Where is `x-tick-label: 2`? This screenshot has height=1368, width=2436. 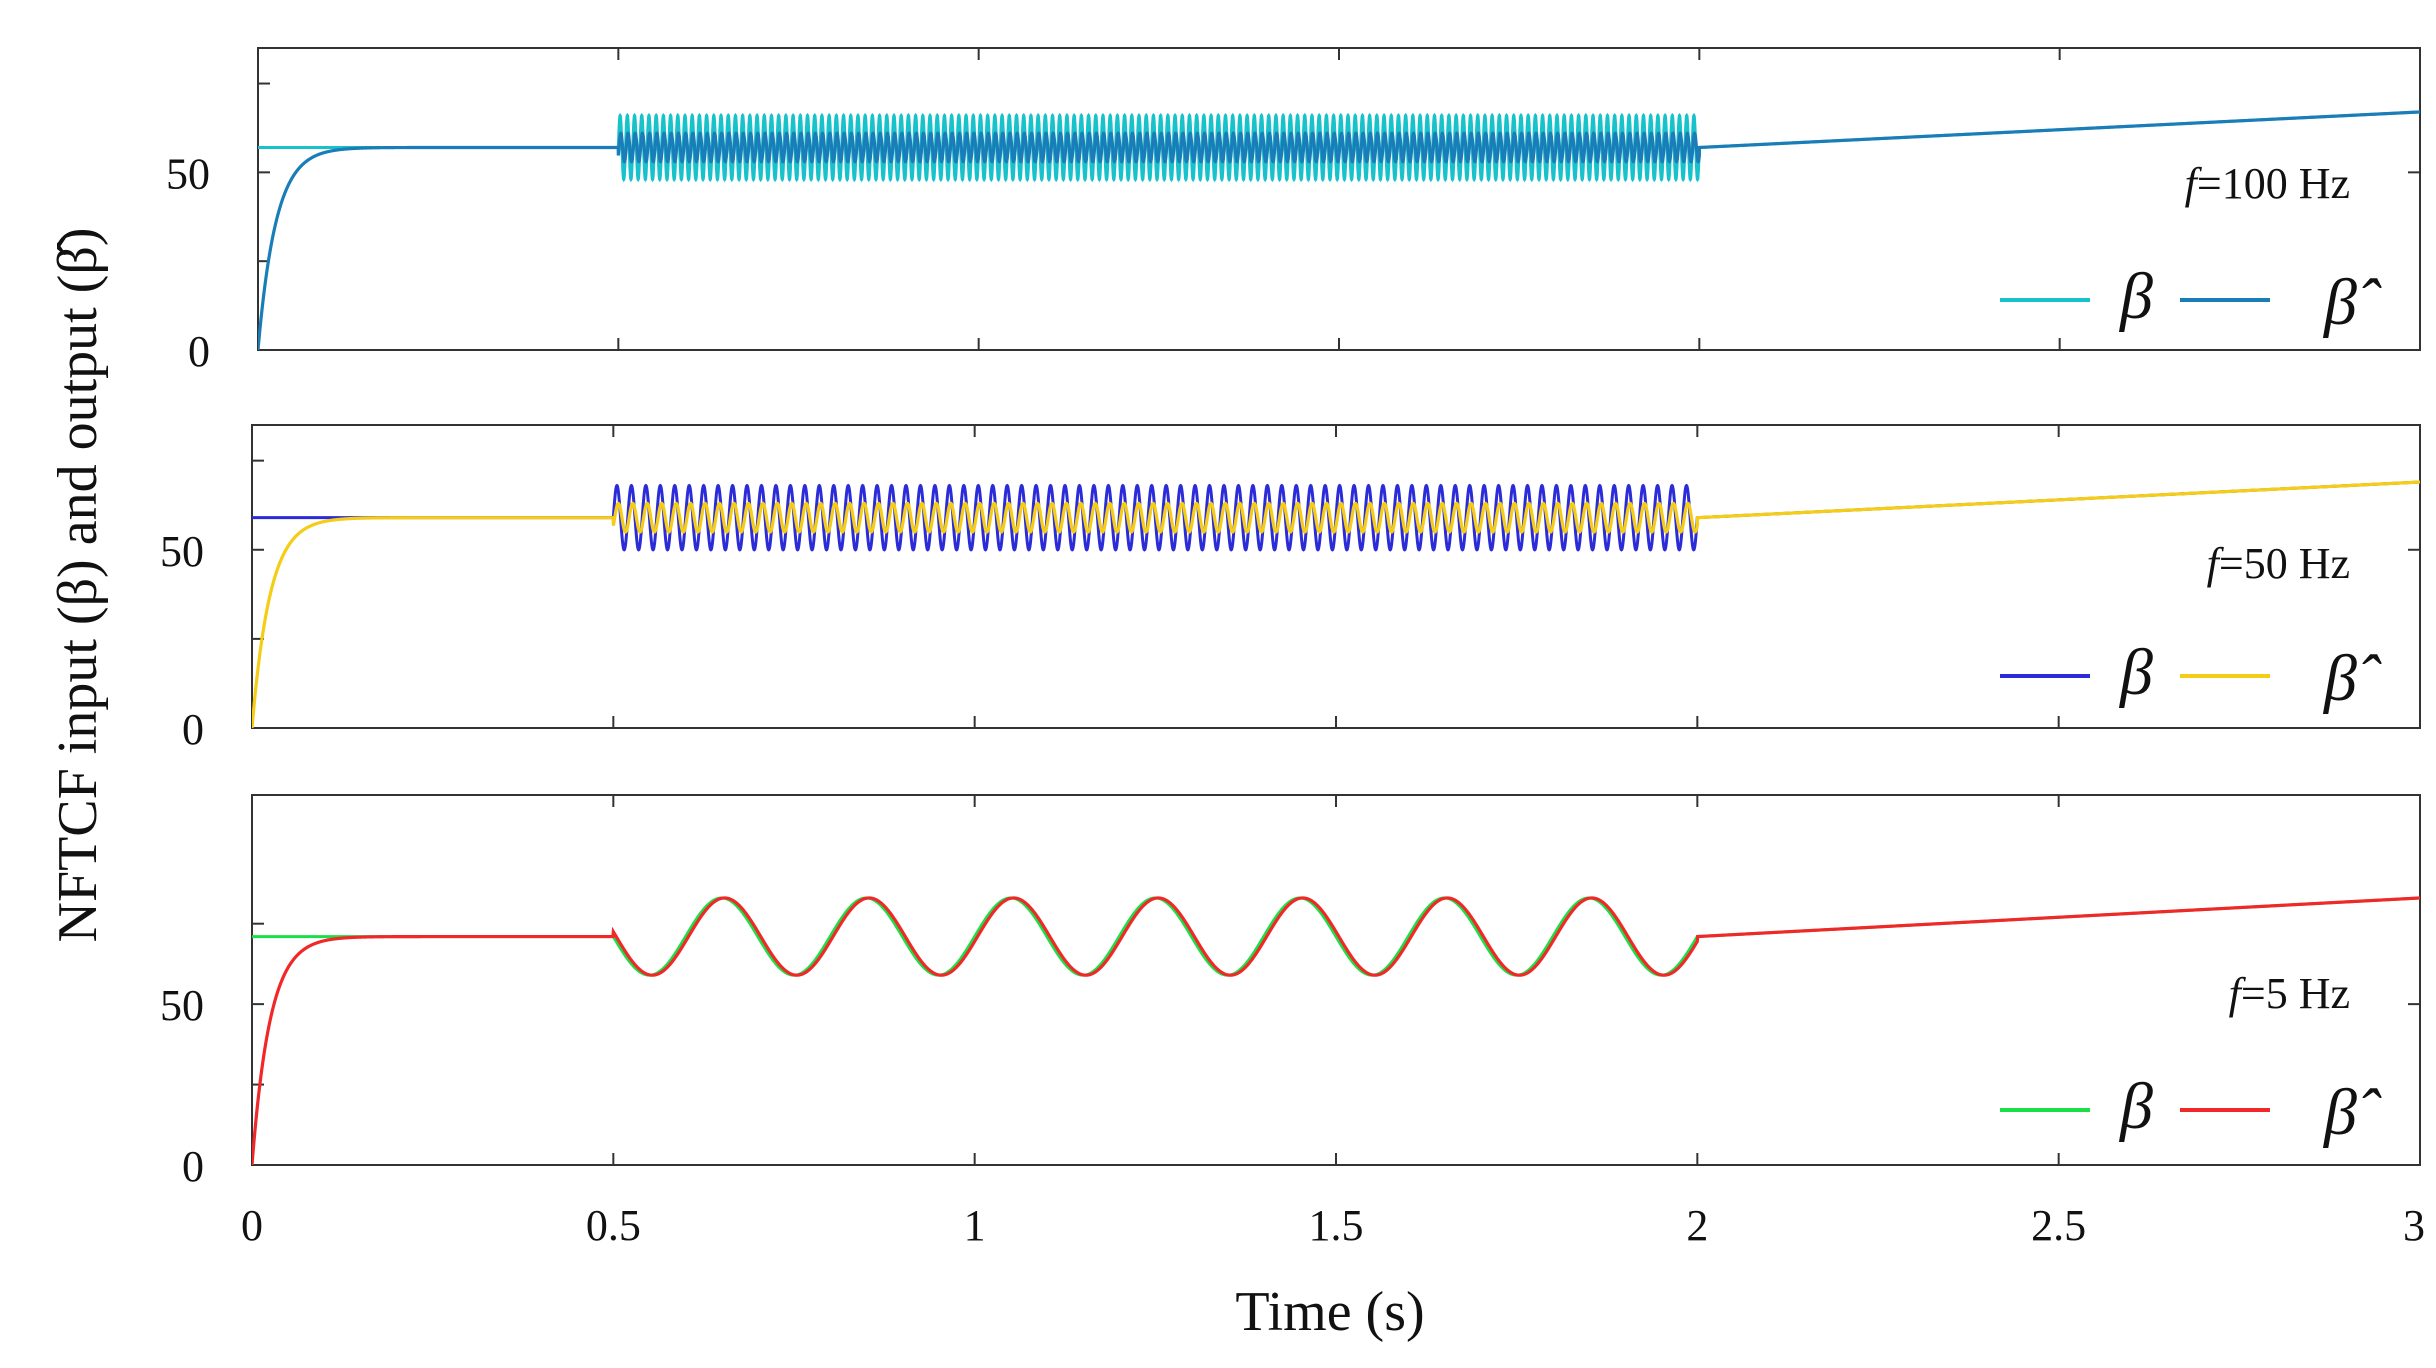
x-tick-label: 2 is located at coordinates (1697, 1225).